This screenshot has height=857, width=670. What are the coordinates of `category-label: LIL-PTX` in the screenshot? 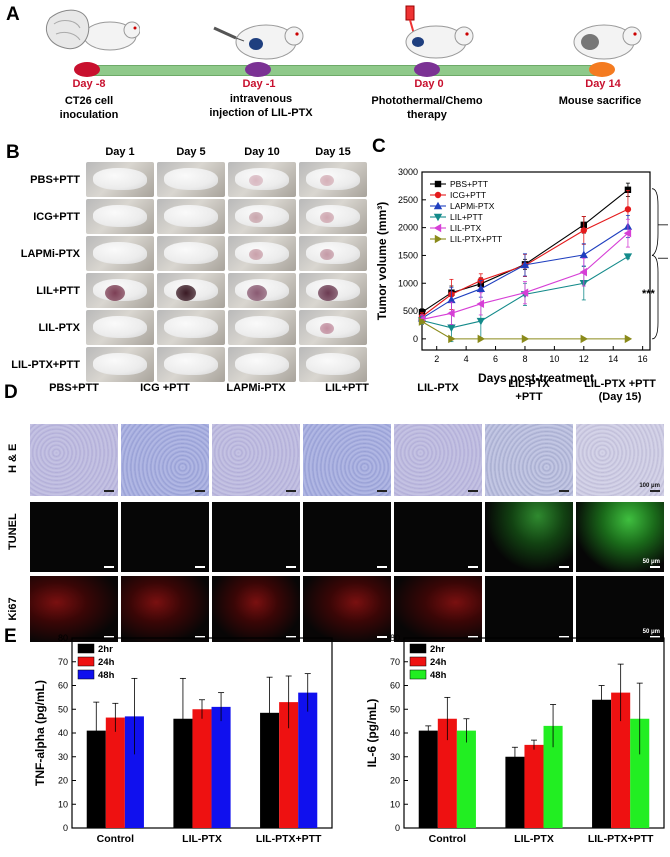 It's located at (534, 839).